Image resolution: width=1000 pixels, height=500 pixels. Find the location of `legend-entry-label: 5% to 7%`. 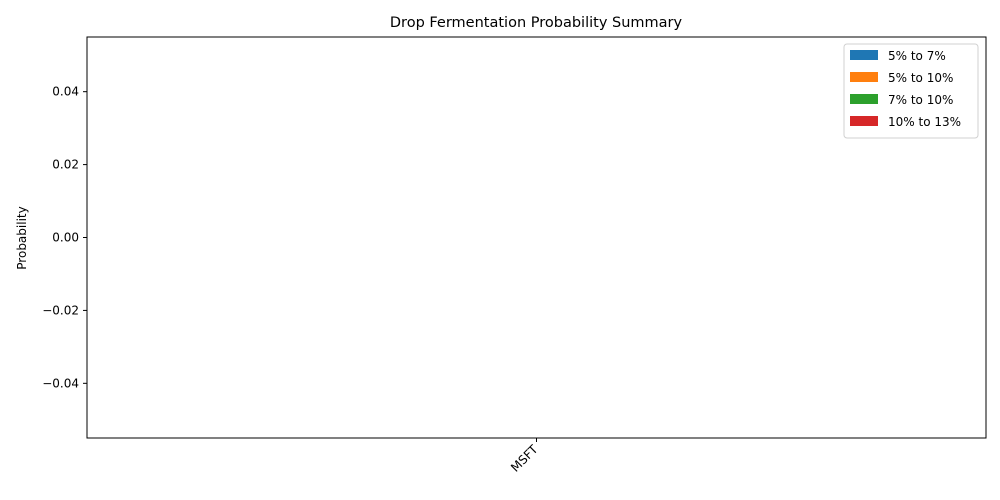

legend-entry-label: 5% to 7% is located at coordinates (917, 56).